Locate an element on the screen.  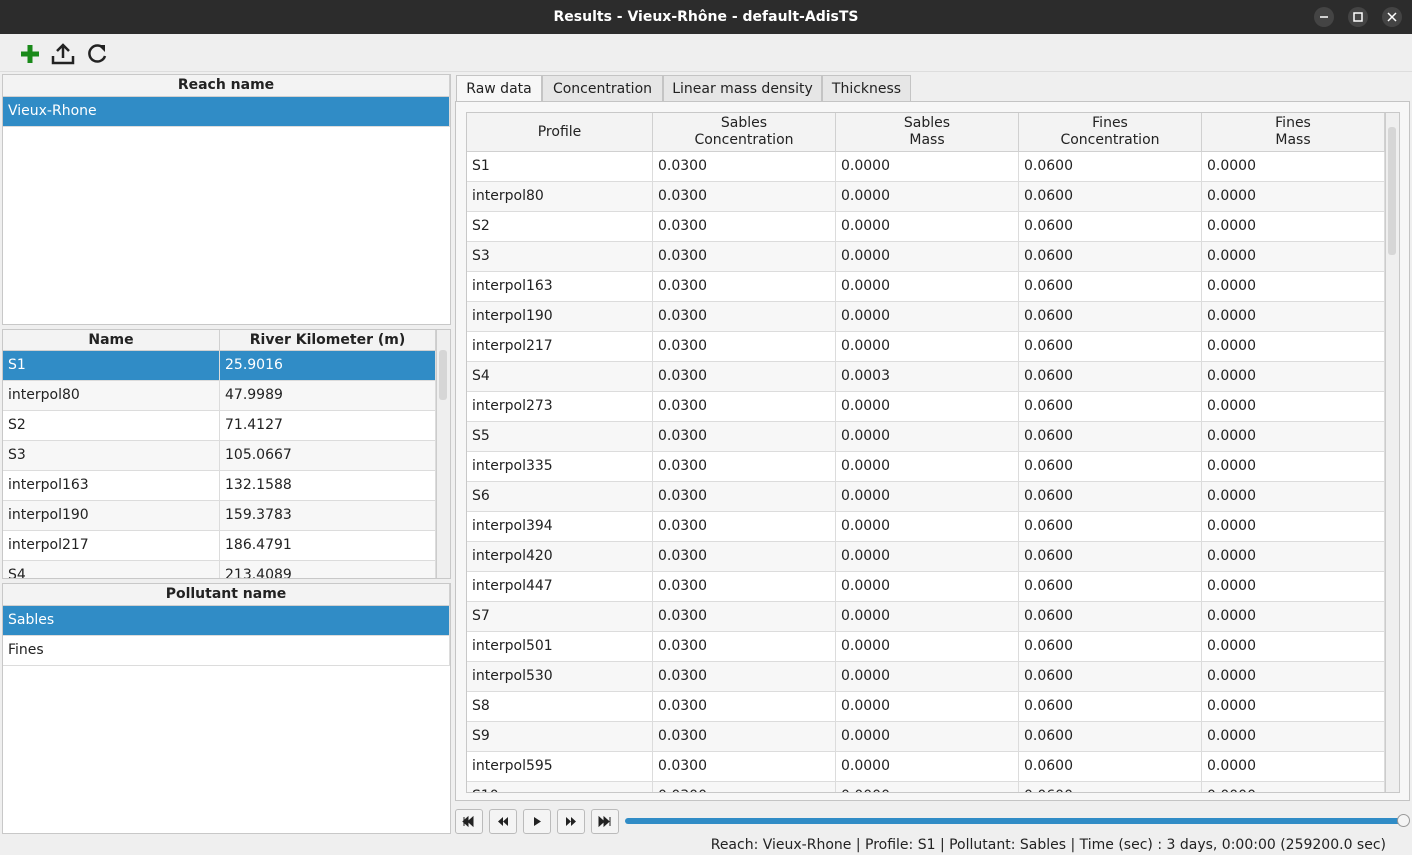
tab: Raw data is located at coordinates (499, 88).